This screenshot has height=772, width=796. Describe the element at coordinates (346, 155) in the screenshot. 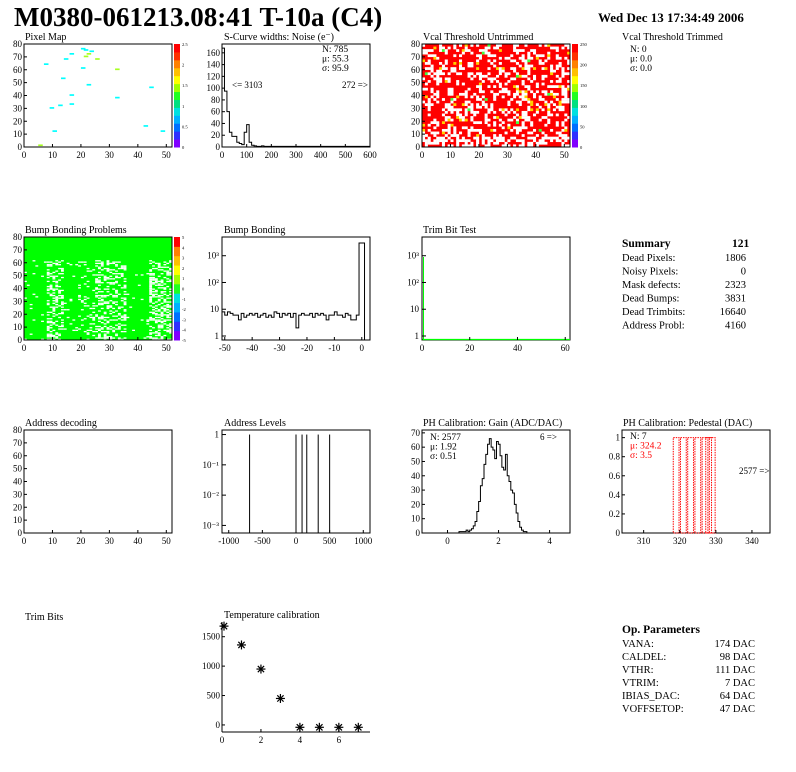

I see `s-curve-widths-xtick-label: 500` at that location.